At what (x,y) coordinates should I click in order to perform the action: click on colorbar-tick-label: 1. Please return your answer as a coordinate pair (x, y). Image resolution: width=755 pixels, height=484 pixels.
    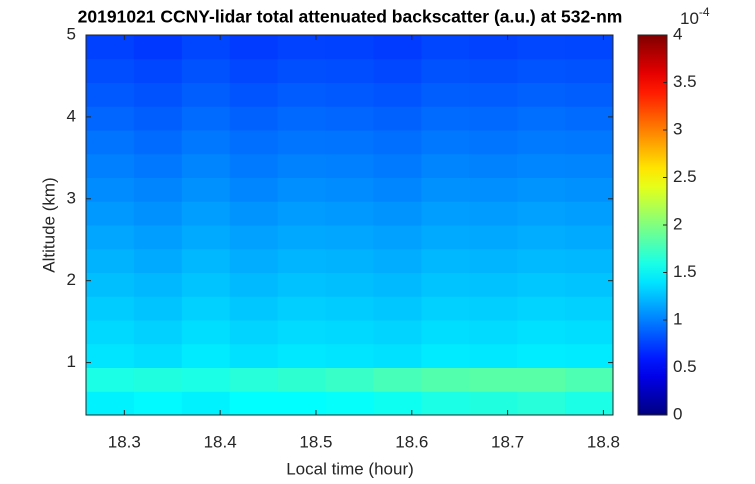
    Looking at the image, I should click on (677, 318).